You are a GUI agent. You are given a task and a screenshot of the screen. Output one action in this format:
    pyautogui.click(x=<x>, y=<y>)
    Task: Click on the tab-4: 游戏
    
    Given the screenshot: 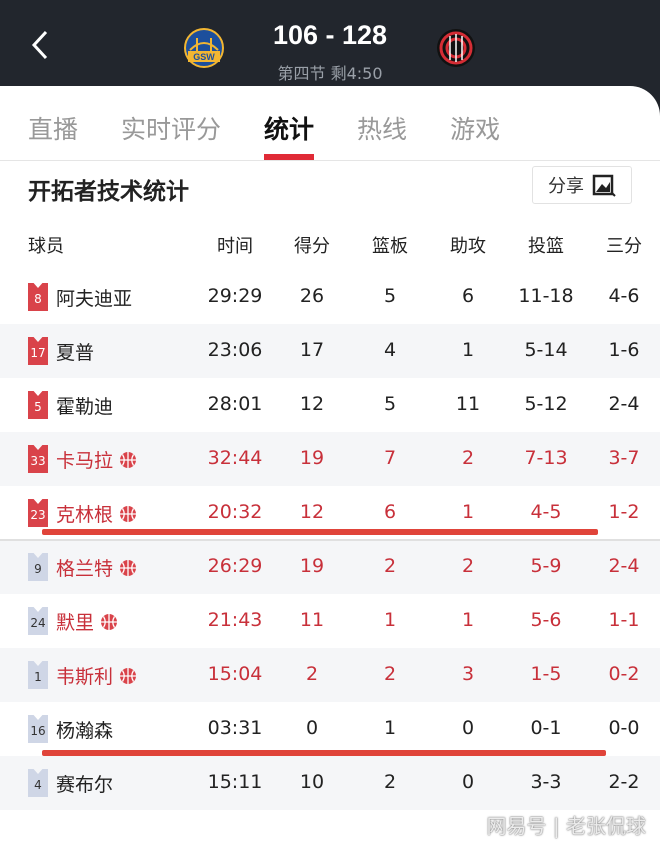 What is the action you would take?
    pyautogui.click(x=475, y=129)
    